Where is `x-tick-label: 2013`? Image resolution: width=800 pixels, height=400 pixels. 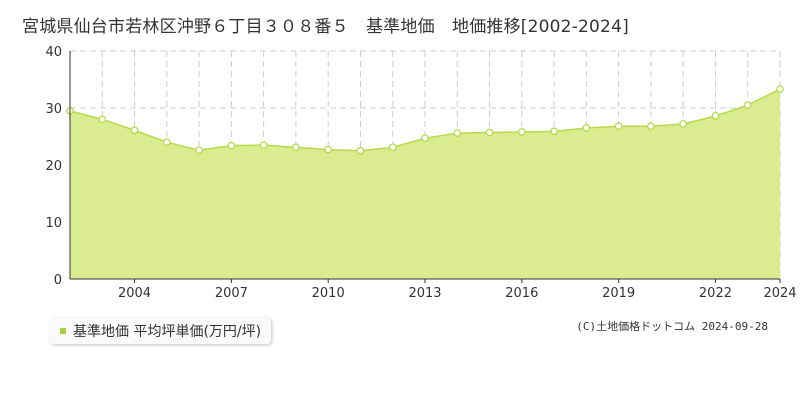 x-tick-label: 2013 is located at coordinates (424, 293).